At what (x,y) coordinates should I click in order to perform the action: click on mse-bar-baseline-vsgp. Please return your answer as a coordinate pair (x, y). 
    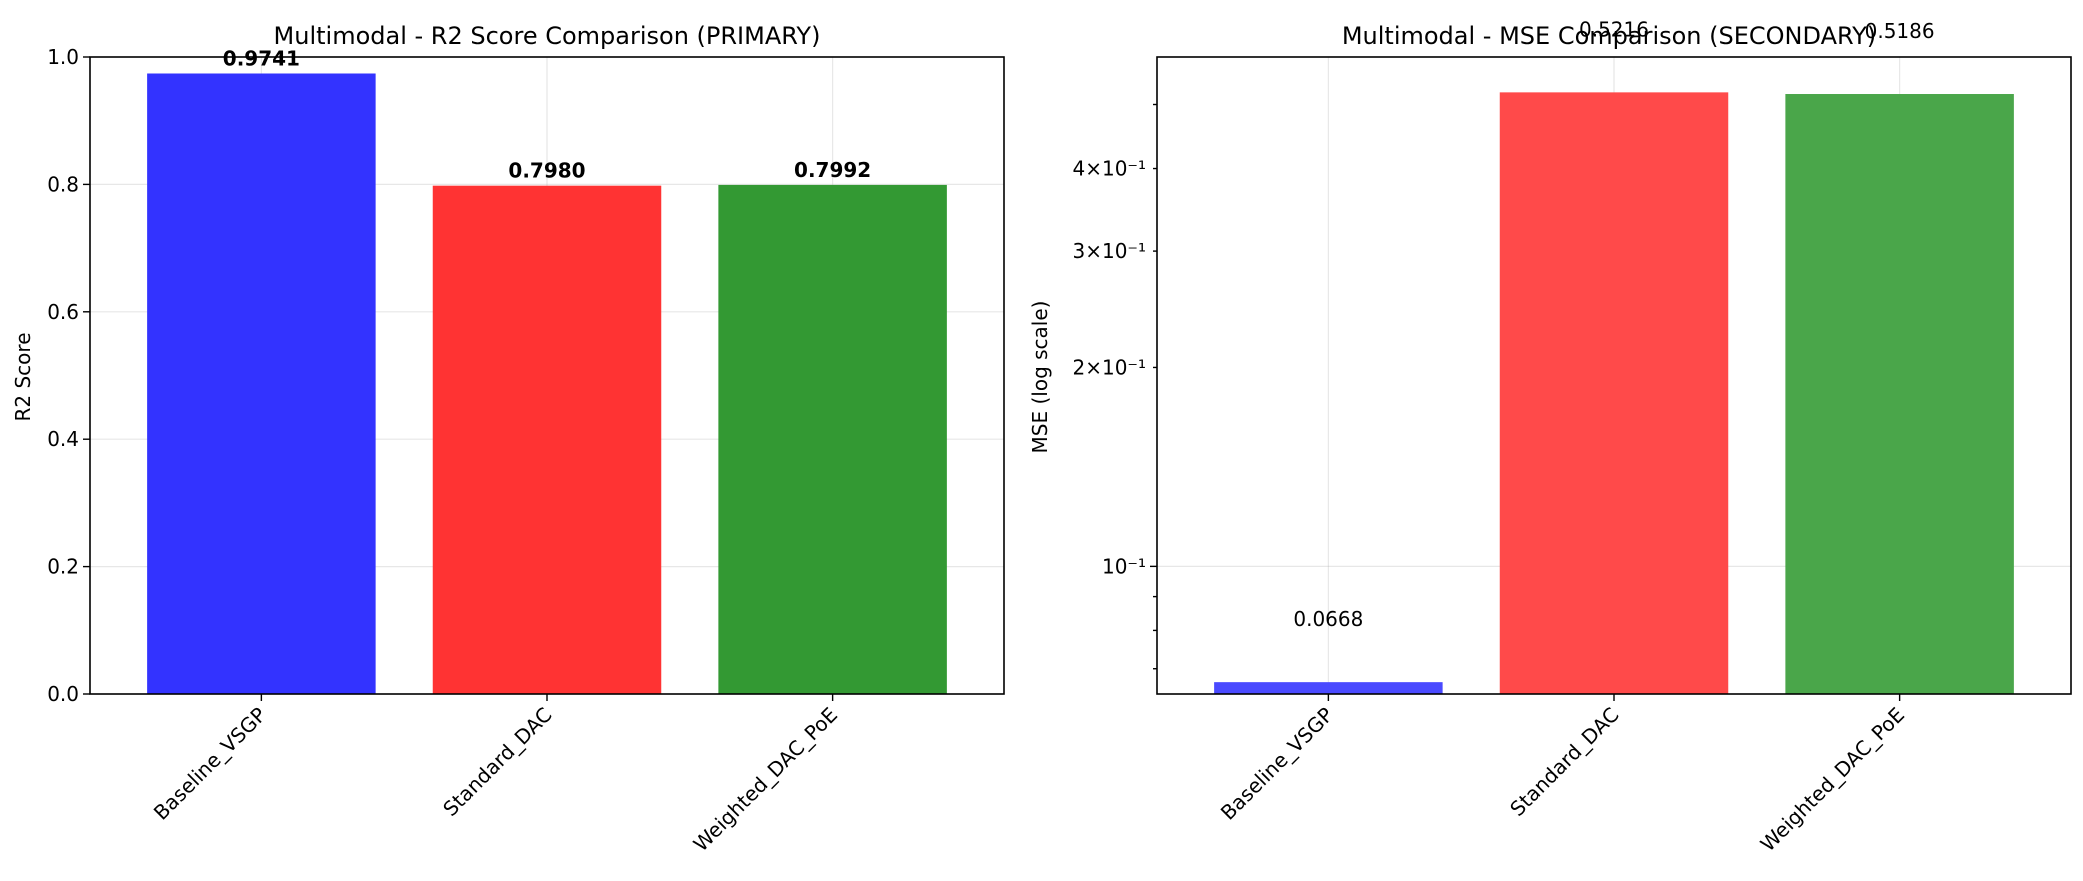
    Looking at the image, I should click on (1328, 688).